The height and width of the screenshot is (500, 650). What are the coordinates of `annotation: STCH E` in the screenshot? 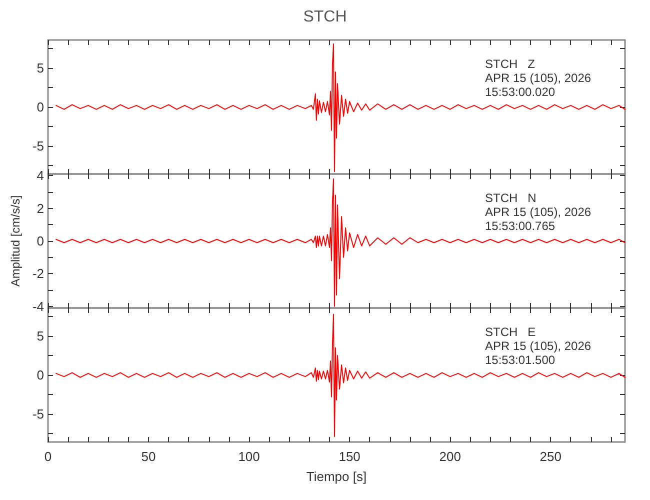 It's located at (510, 332).